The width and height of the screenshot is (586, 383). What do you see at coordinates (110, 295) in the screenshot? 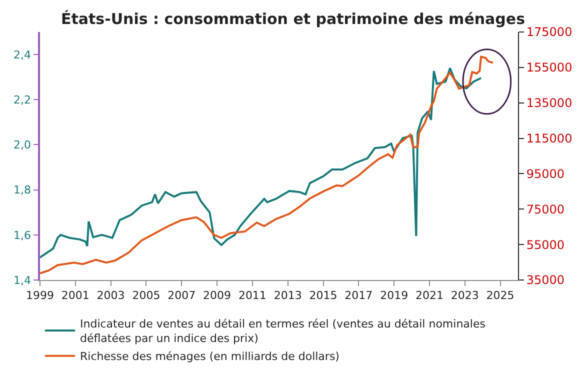
I see `x-tick-label: 2003` at bounding box center [110, 295].